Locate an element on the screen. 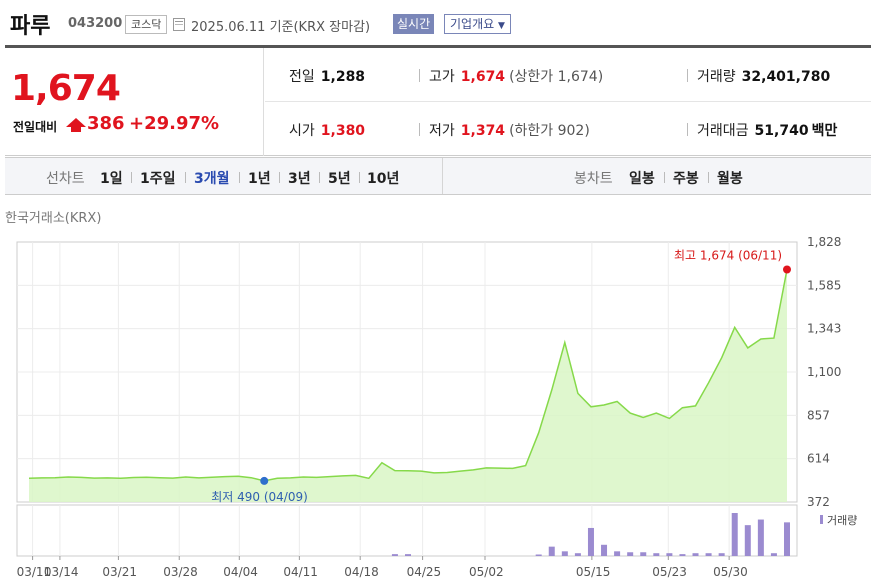 The height and width of the screenshot is (583, 871). x-tick-label: 04/18 is located at coordinates (361, 572).